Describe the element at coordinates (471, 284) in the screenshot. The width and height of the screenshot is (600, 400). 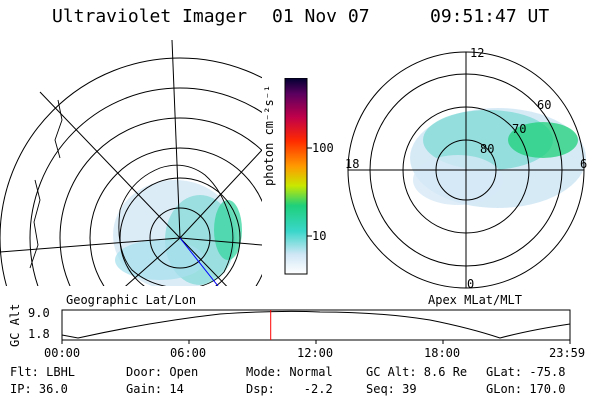
I see `mlt-label-0: 0` at that location.